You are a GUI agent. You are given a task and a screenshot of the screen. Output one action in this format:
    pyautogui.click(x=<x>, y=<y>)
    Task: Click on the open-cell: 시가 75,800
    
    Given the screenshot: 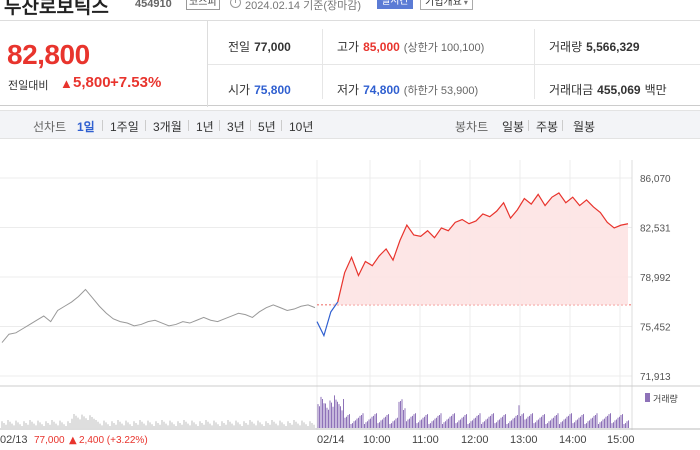 What is the action you would take?
    pyautogui.click(x=259, y=89)
    